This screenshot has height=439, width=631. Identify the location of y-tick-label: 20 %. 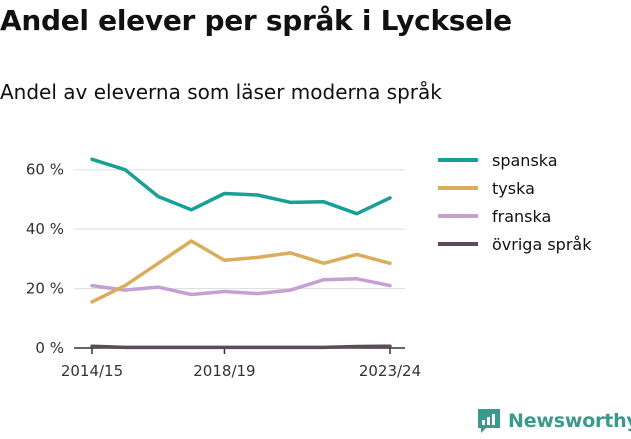
(45, 289).